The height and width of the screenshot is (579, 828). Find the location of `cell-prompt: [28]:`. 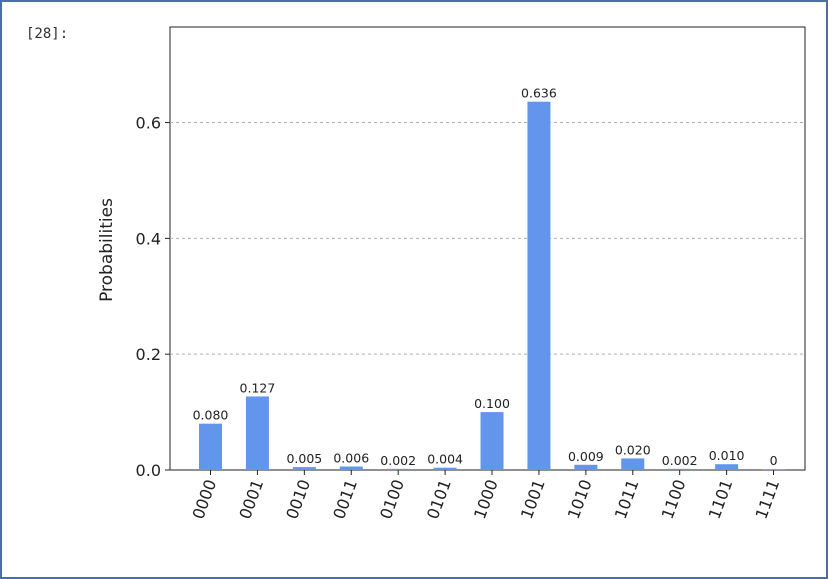

cell-prompt: [28]: is located at coordinates (47, 34).